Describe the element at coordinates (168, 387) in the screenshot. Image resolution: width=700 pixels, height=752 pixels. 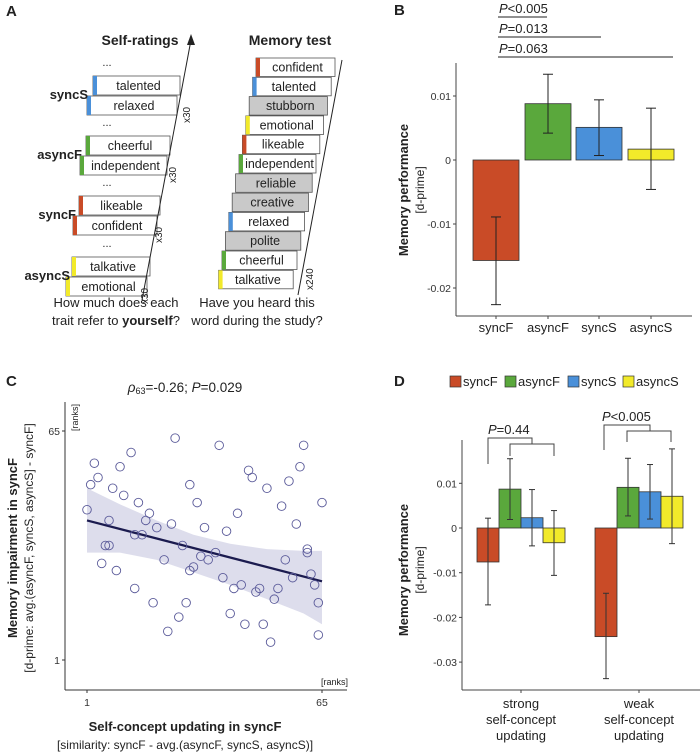
I see `rho-value: =-0.26;` at that location.